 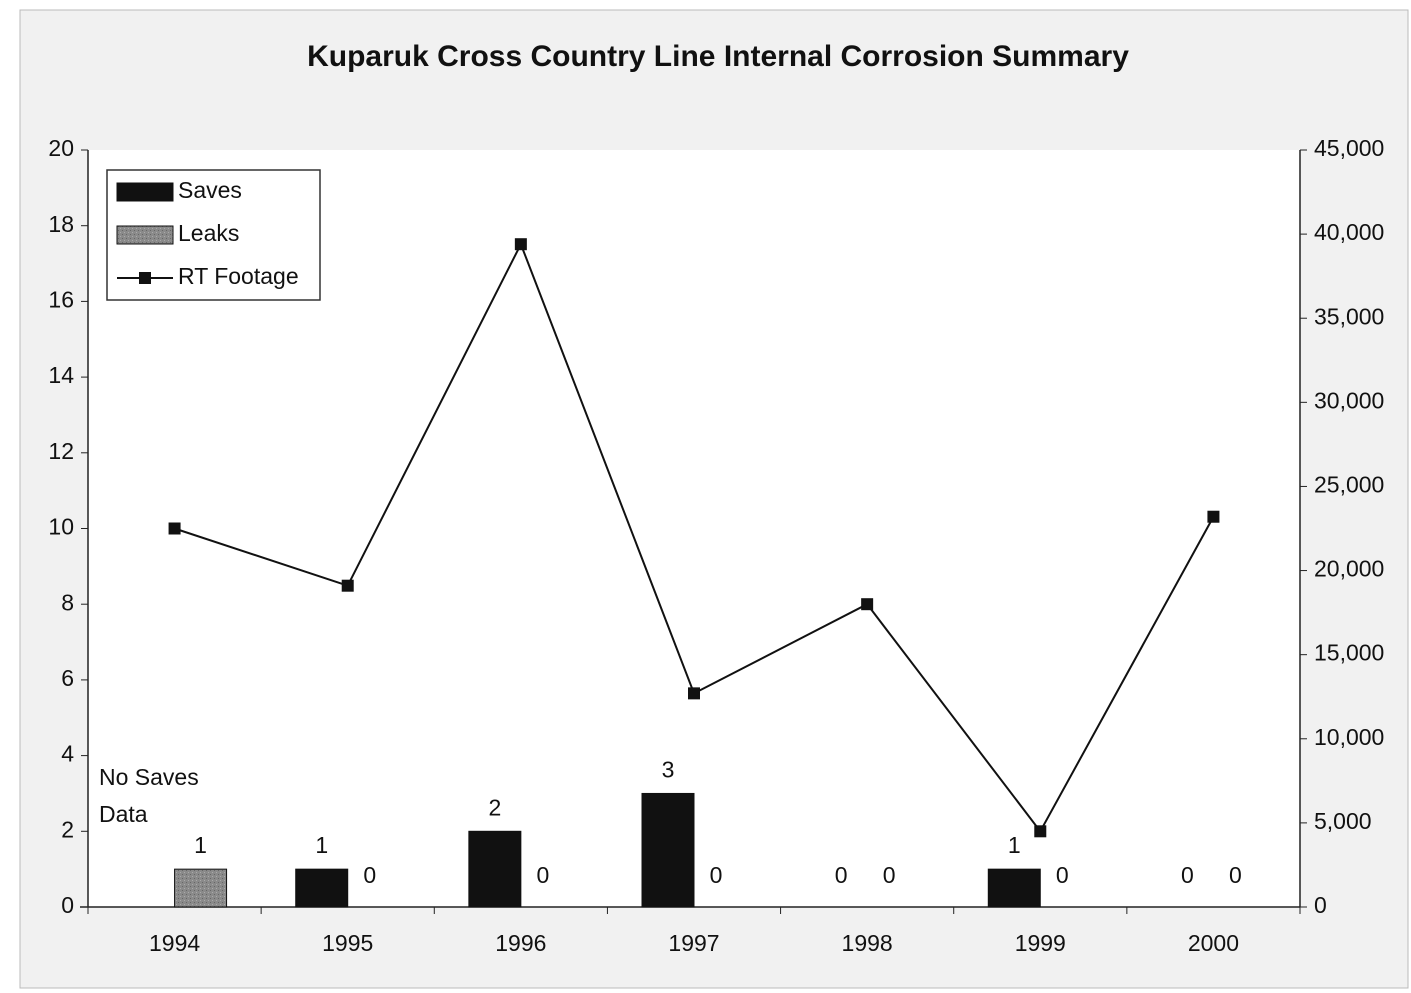 What do you see at coordinates (67, 602) in the screenshot?
I see `y-tick-label: 8` at bounding box center [67, 602].